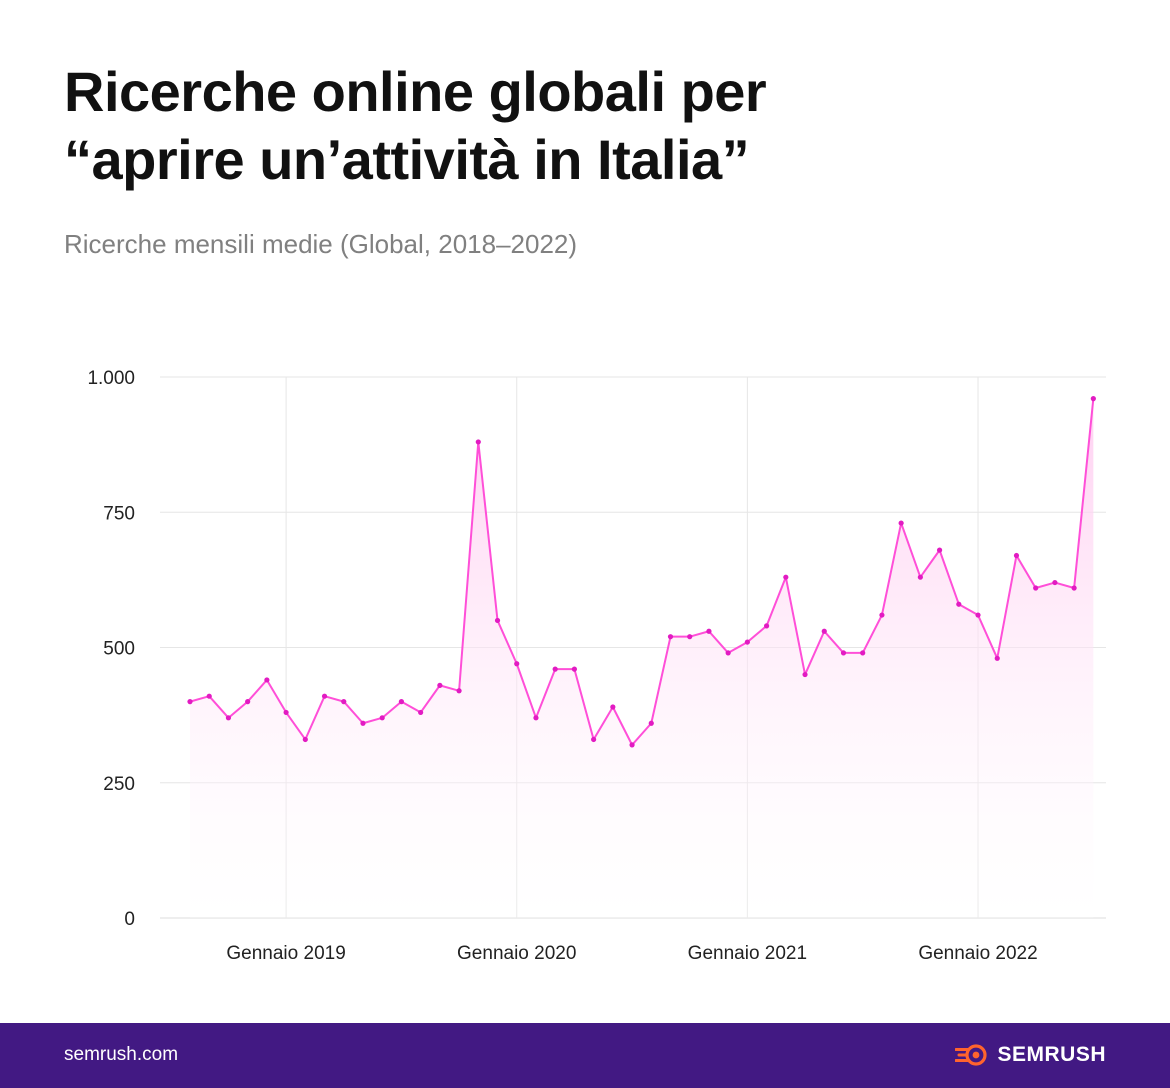 Image resolution: width=1170 pixels, height=1088 pixels. Describe the element at coordinates (407, 159) in the screenshot. I see `chart-title-line-2: “aprire un’attività in Italia”` at that location.